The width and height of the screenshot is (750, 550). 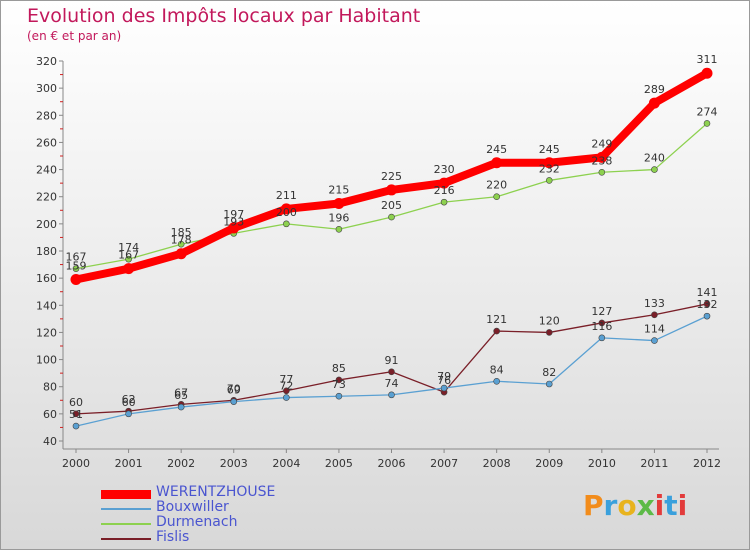 I want to click on y-tick-label: 280, so click(x=46, y=115).